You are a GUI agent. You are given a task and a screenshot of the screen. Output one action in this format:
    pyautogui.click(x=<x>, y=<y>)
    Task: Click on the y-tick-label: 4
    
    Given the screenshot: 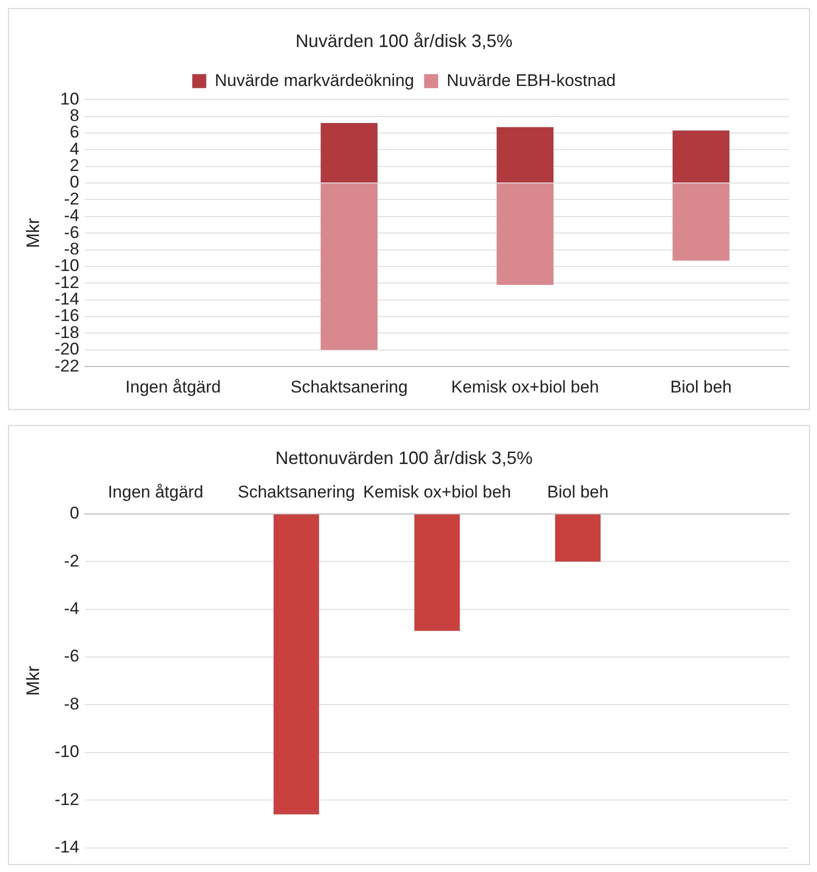 What is the action you would take?
    pyautogui.click(x=75, y=148)
    